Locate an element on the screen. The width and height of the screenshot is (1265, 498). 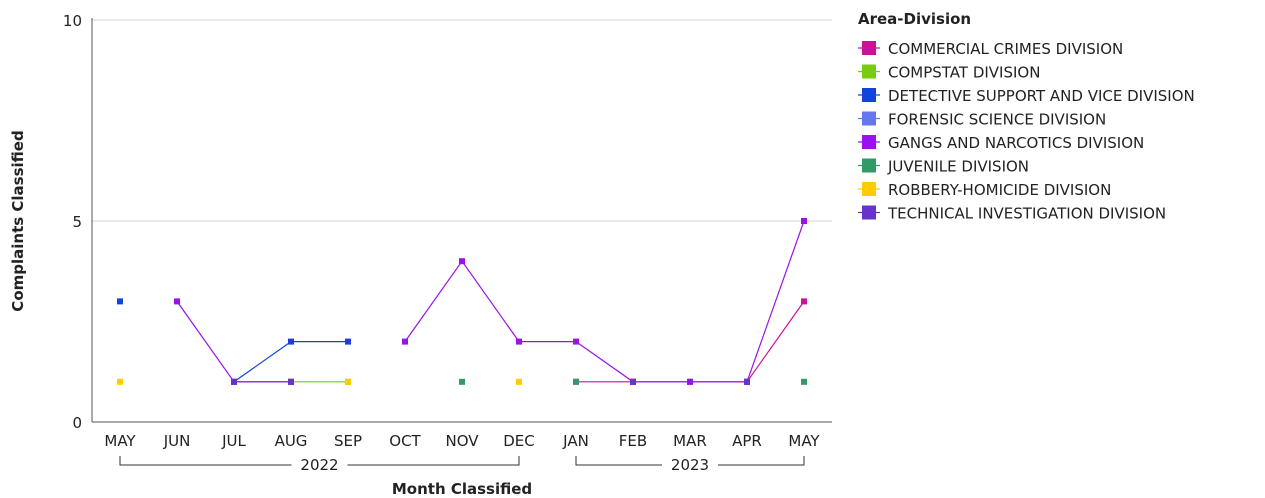
x-axis-title: Month Classified is located at coordinates (462, 489).